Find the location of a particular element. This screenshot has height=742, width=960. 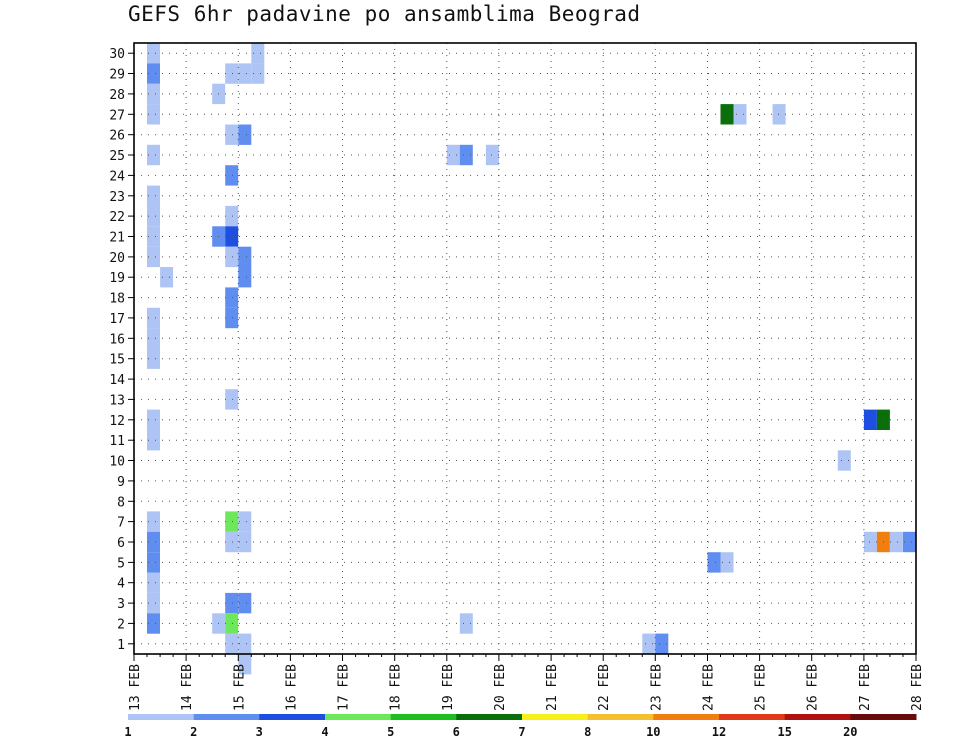

y-tick-label: 5 is located at coordinates (121, 563).